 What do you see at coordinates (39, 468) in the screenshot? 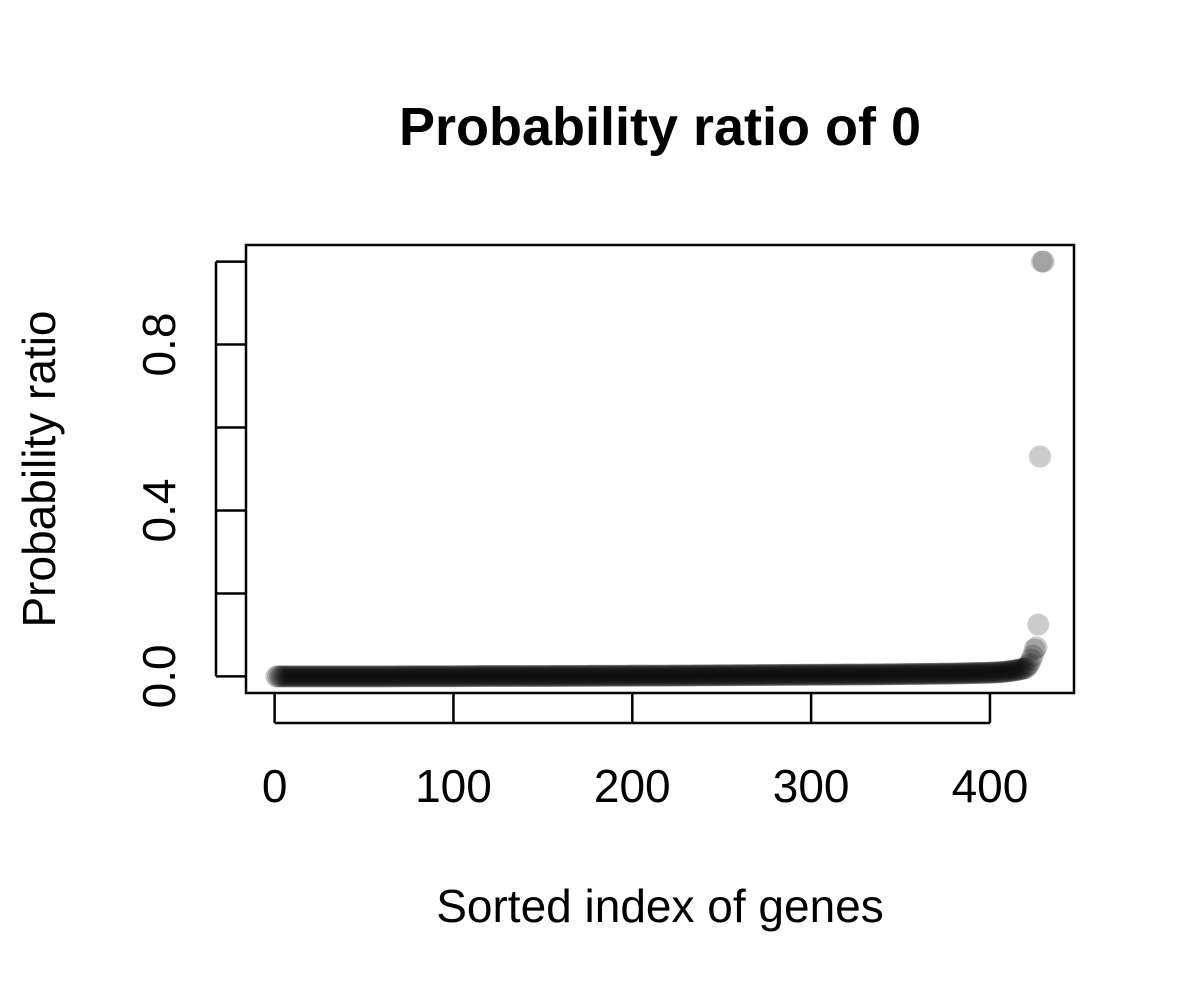
I see `y-axis-label: Probability ratio` at bounding box center [39, 468].